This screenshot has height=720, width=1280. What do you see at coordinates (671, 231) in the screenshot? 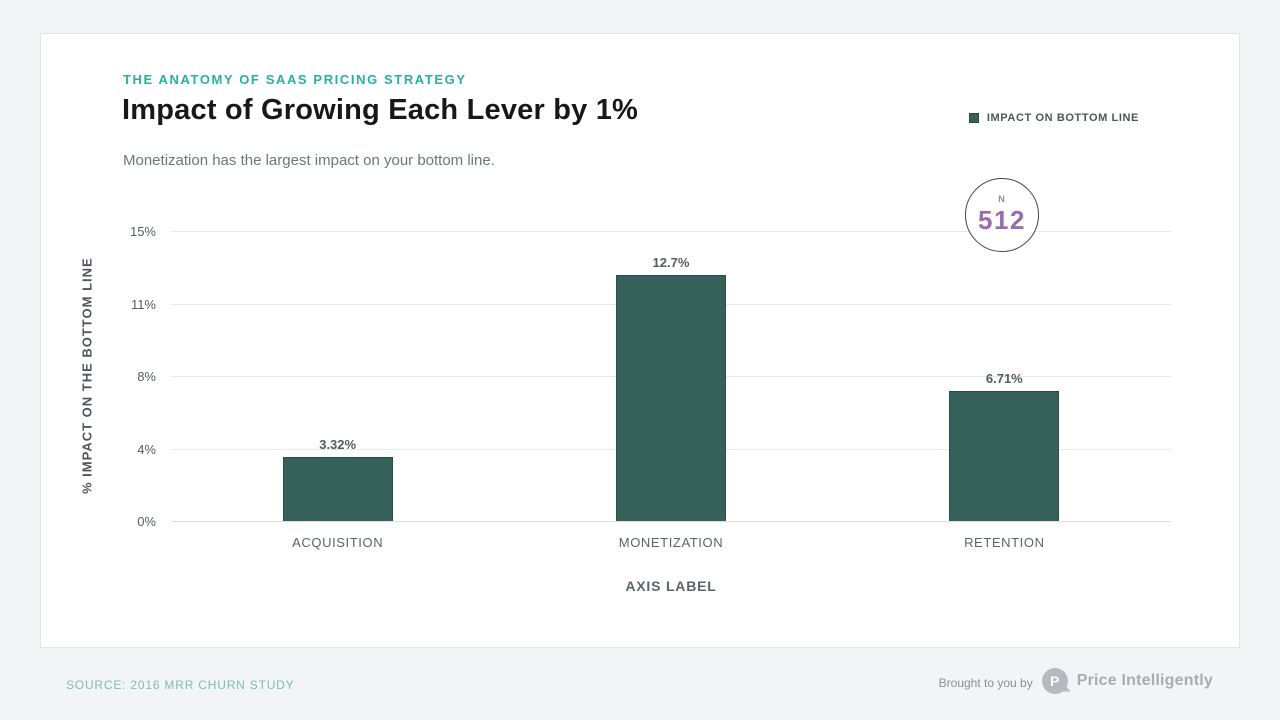
I see `gridline` at bounding box center [671, 231].